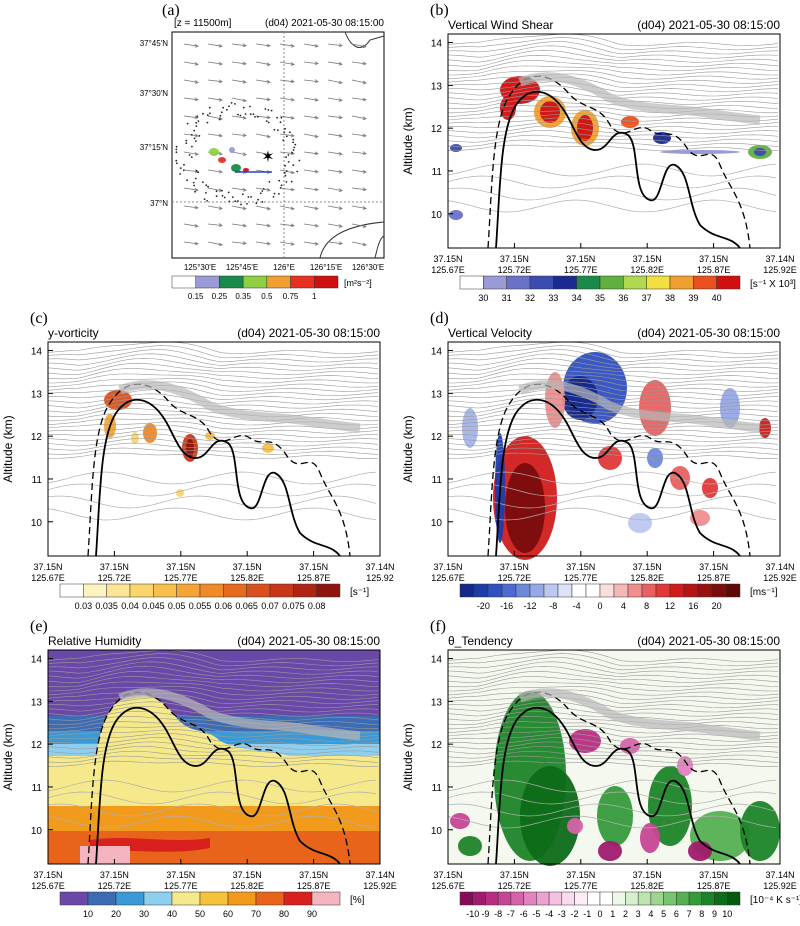 Image resolution: width=800 pixels, height=926 pixels. Describe the element at coordinates (218, 477) in the screenshot. I see `cloud-boundary-solid-c` at that location.